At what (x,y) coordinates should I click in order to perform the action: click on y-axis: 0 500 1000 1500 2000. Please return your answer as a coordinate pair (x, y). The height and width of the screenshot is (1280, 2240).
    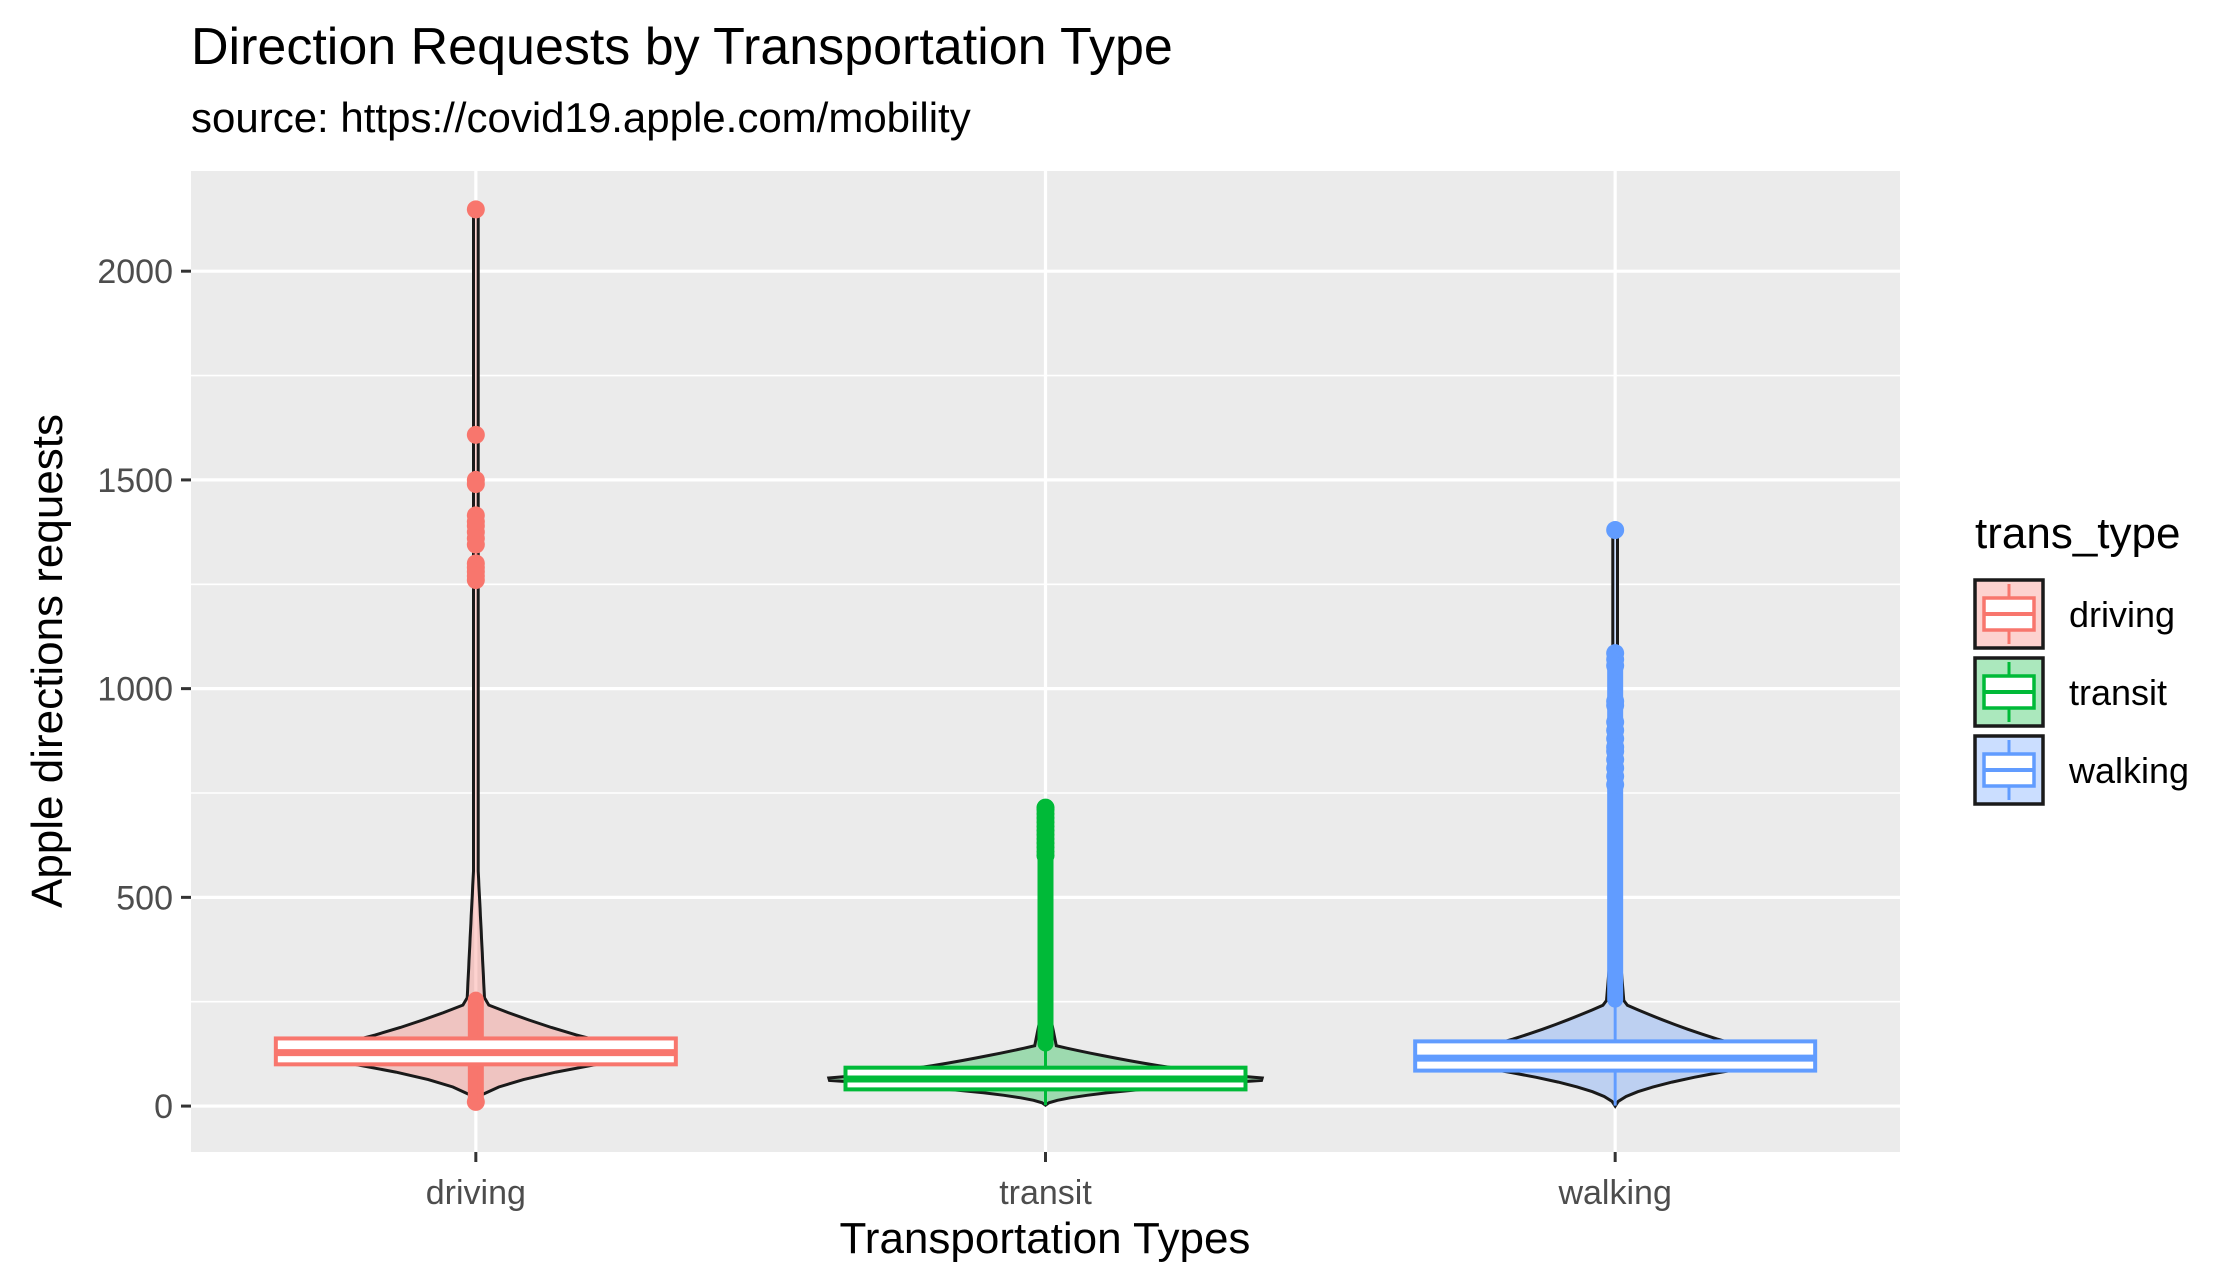
    Looking at the image, I should click on (144, 689).